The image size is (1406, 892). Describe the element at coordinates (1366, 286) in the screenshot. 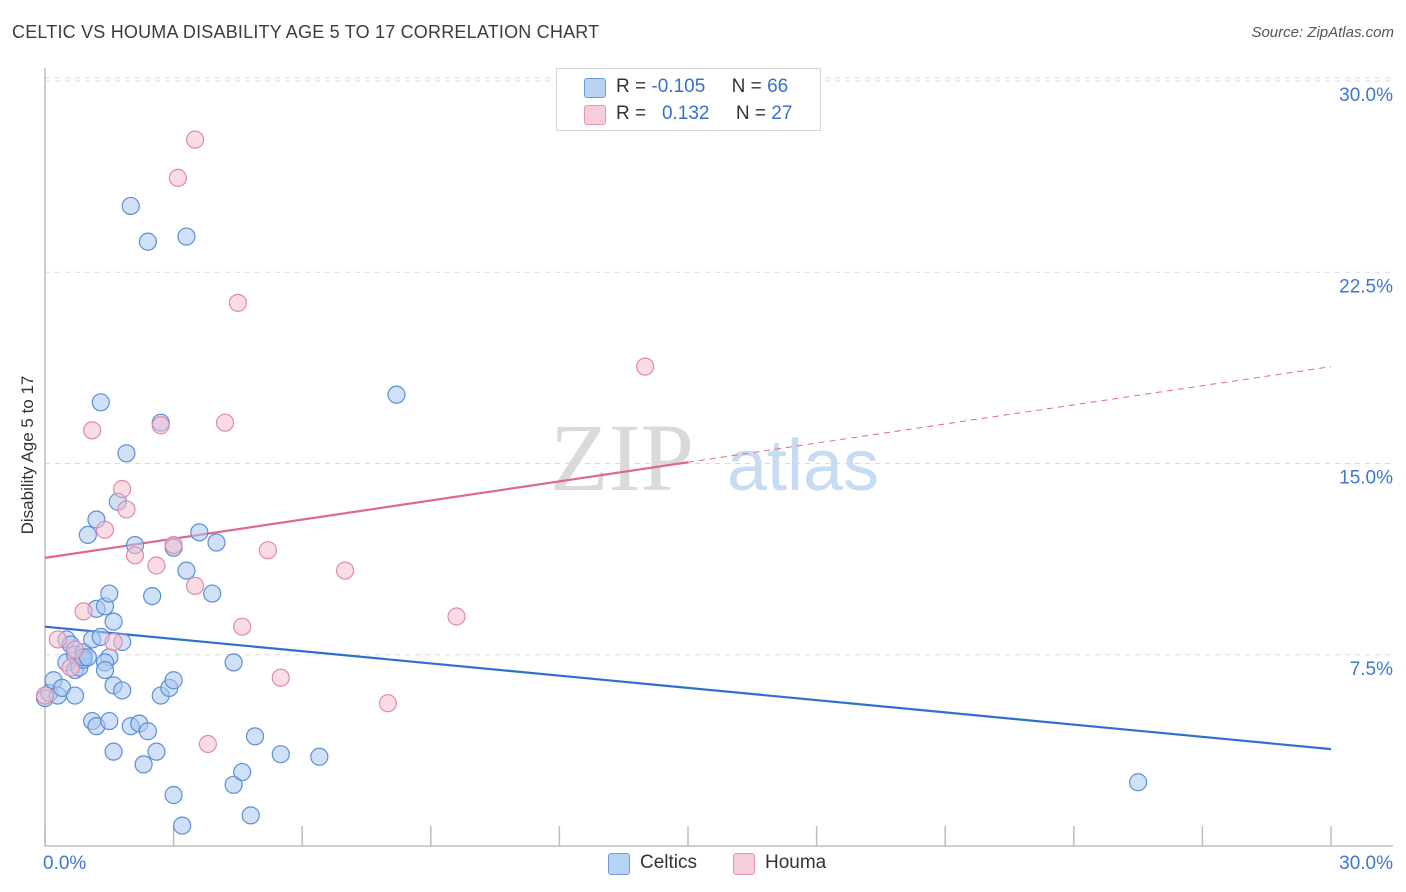

I see `y-tick-label: 22.5%` at that location.